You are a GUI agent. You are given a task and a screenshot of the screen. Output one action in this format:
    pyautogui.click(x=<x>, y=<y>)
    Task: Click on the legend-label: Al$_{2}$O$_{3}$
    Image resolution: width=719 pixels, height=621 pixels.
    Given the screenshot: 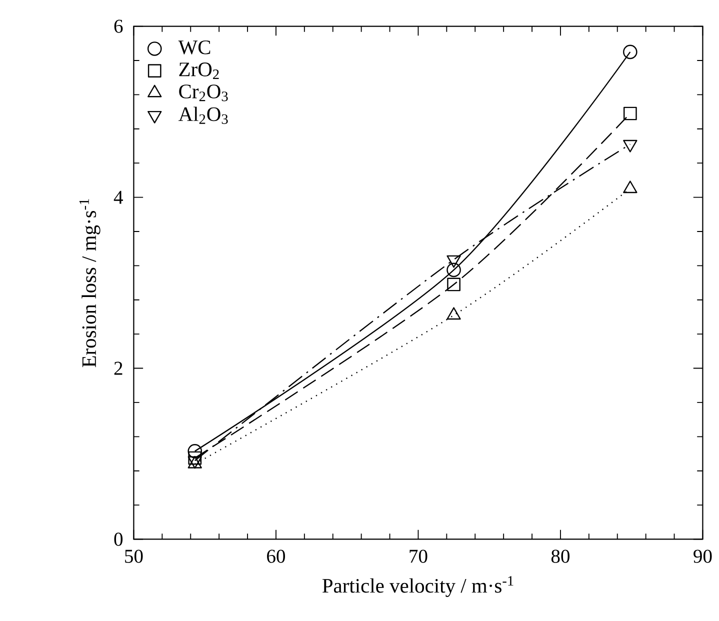 What is the action you would take?
    pyautogui.click(x=203, y=115)
    